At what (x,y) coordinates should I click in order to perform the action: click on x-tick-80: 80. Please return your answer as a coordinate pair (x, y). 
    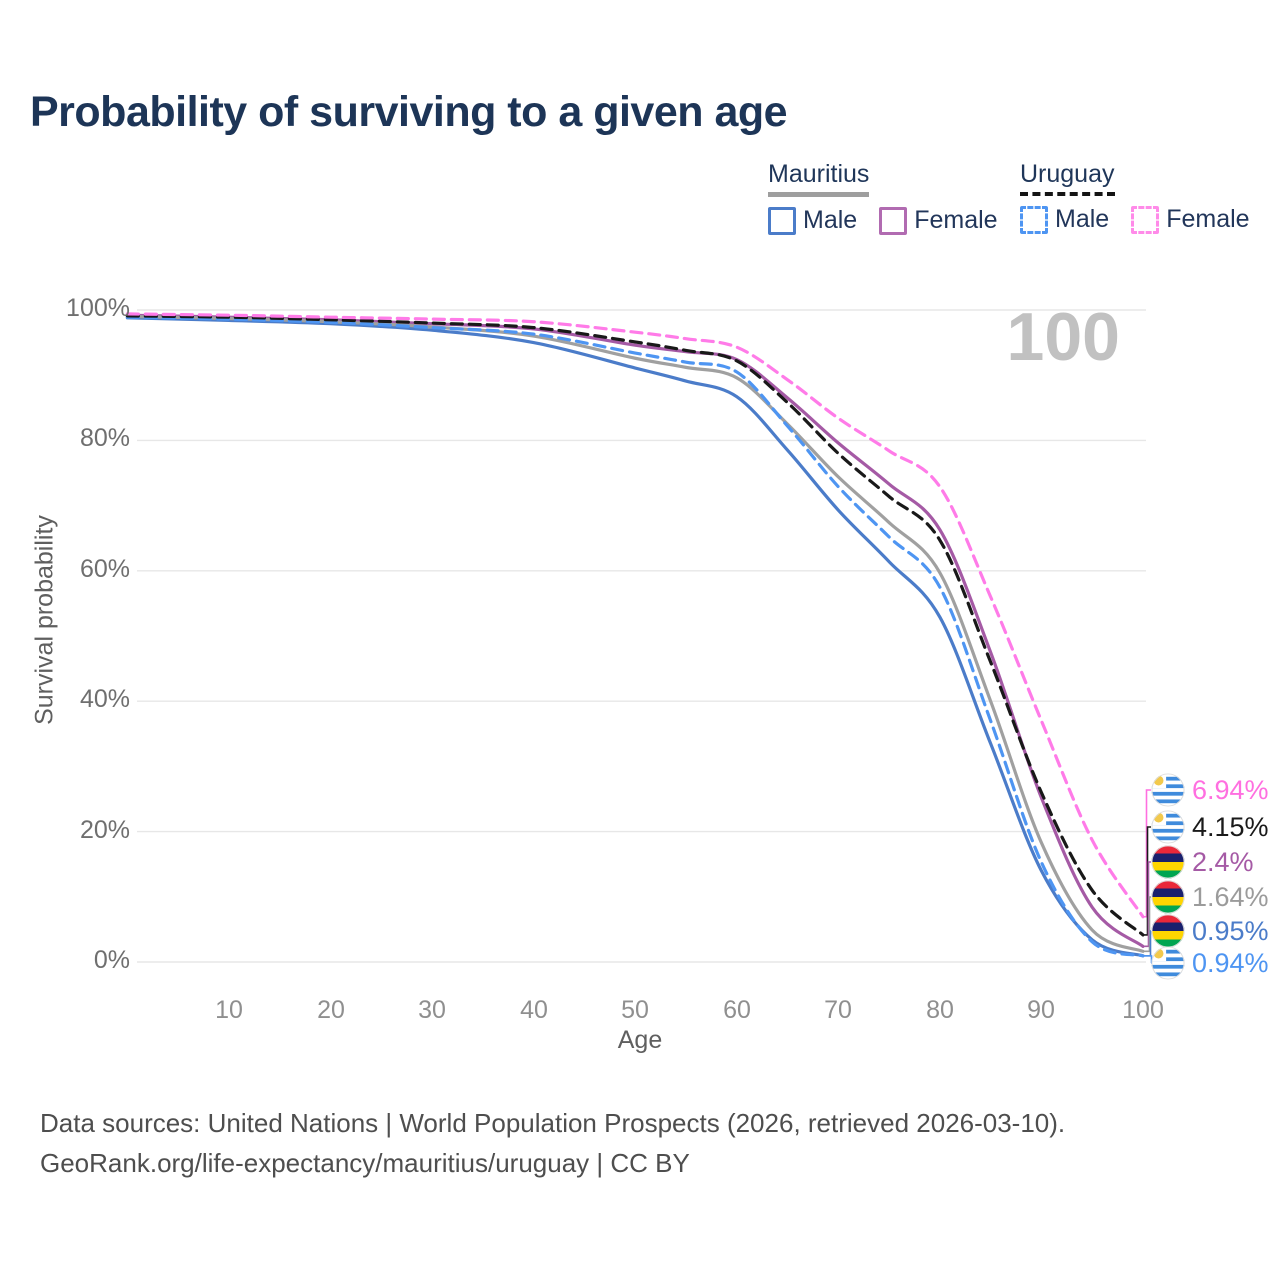
    Looking at the image, I should click on (940, 1010).